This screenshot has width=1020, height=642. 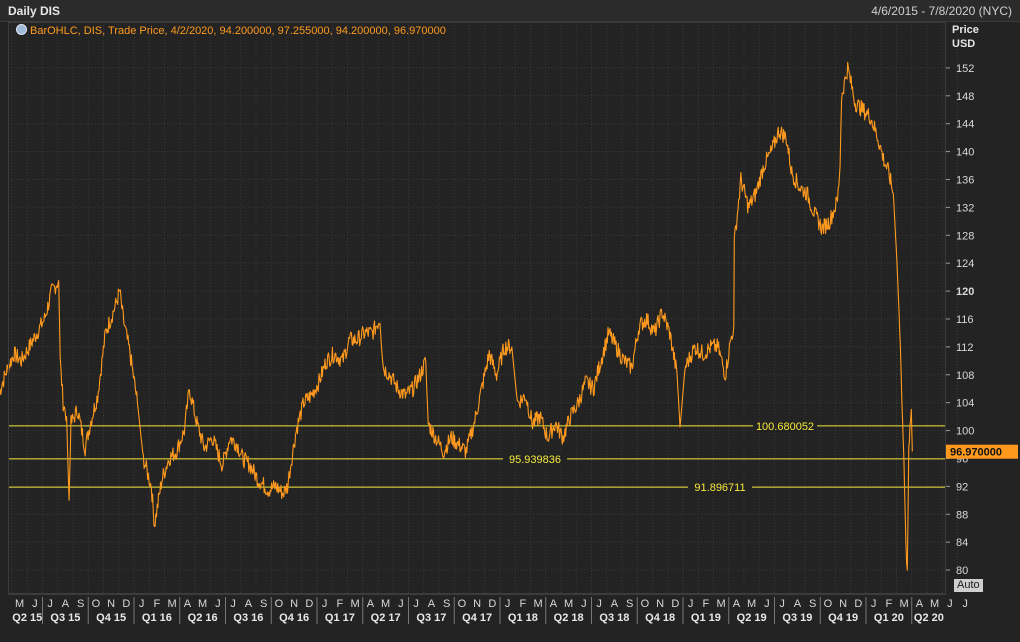 What do you see at coordinates (21, 29) in the screenshot?
I see `legend-dot-icon` at bounding box center [21, 29].